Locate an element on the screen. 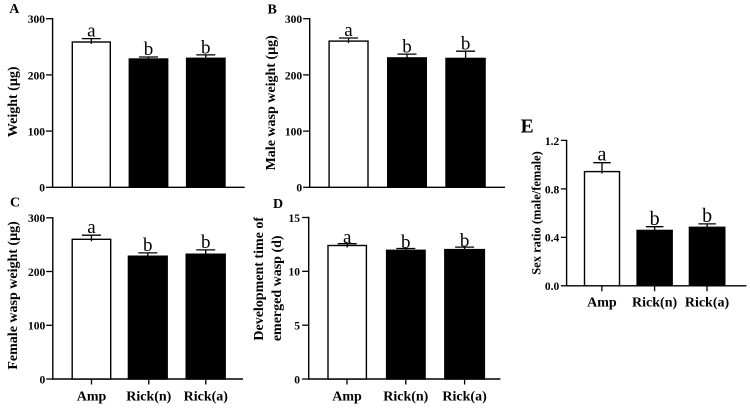 This screenshot has width=750, height=411. svg-text: D is located at coordinates (278, 204).